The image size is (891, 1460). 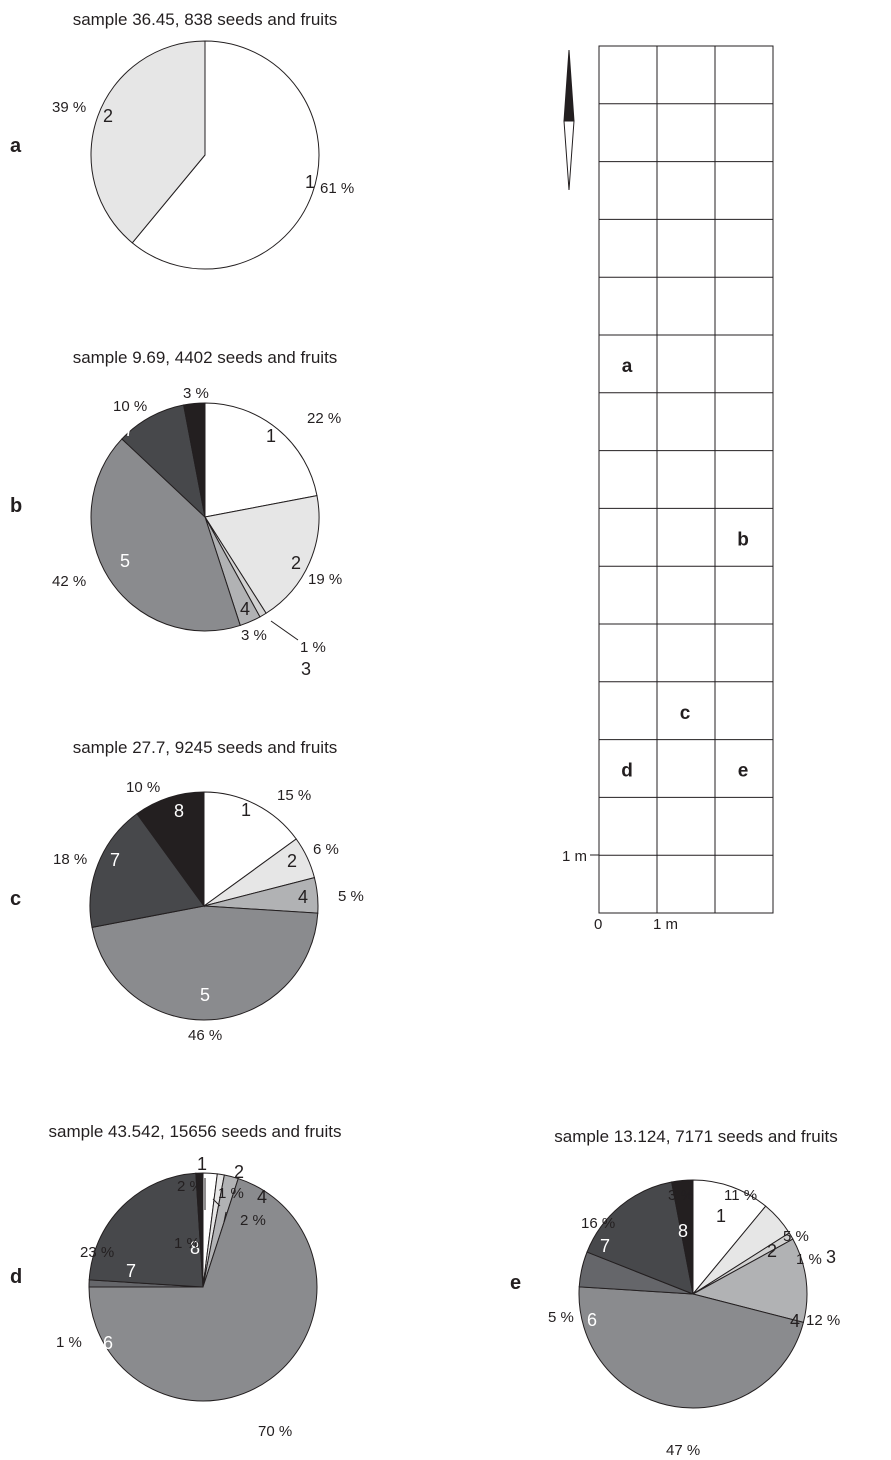 I want to click on slice-number-b-1: 1, so click(x=271, y=436).